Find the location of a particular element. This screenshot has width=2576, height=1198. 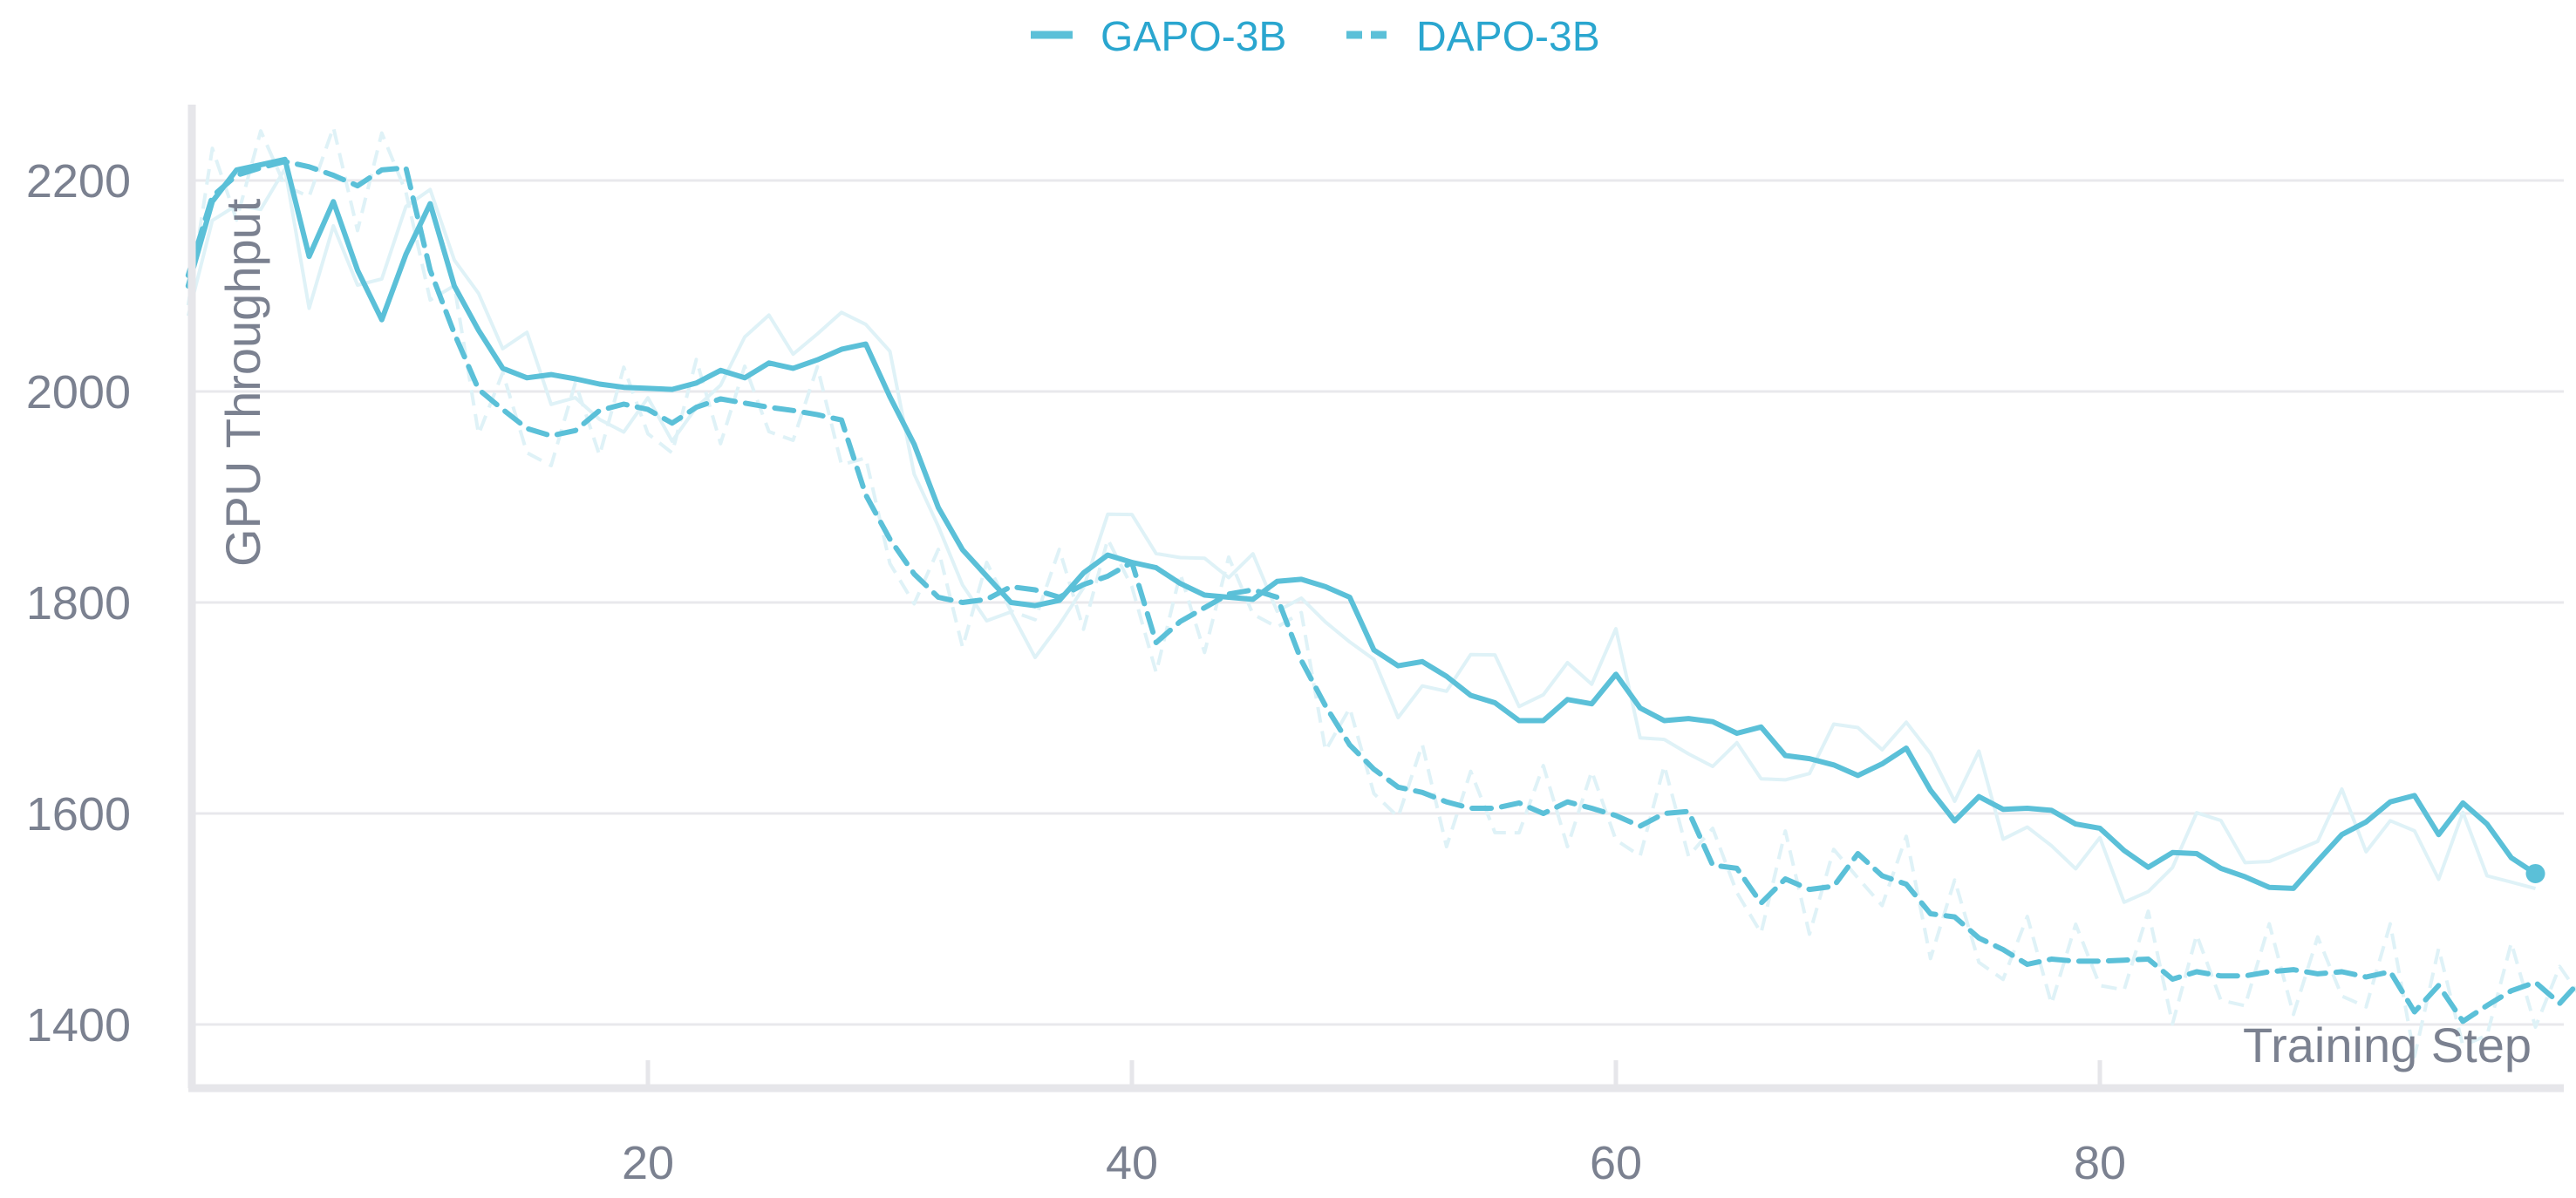

legend-label: DAPO-3B is located at coordinates (1508, 37).